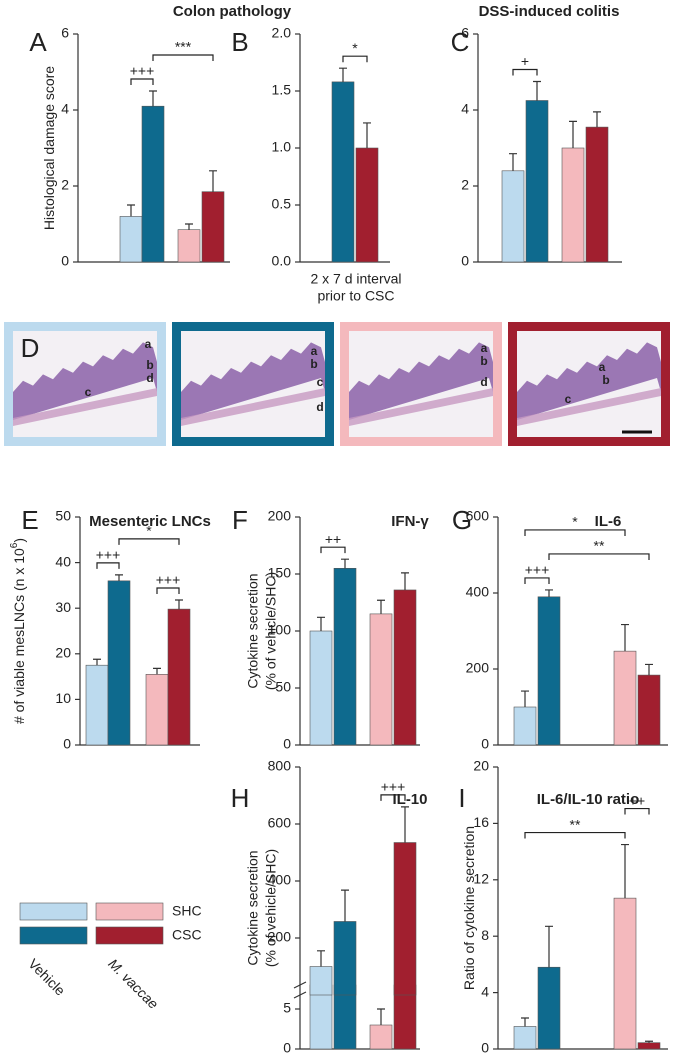 This screenshot has height=1059, width=677. What do you see at coordinates (38, 42) in the screenshot?
I see `panel-letter: A` at bounding box center [38, 42].